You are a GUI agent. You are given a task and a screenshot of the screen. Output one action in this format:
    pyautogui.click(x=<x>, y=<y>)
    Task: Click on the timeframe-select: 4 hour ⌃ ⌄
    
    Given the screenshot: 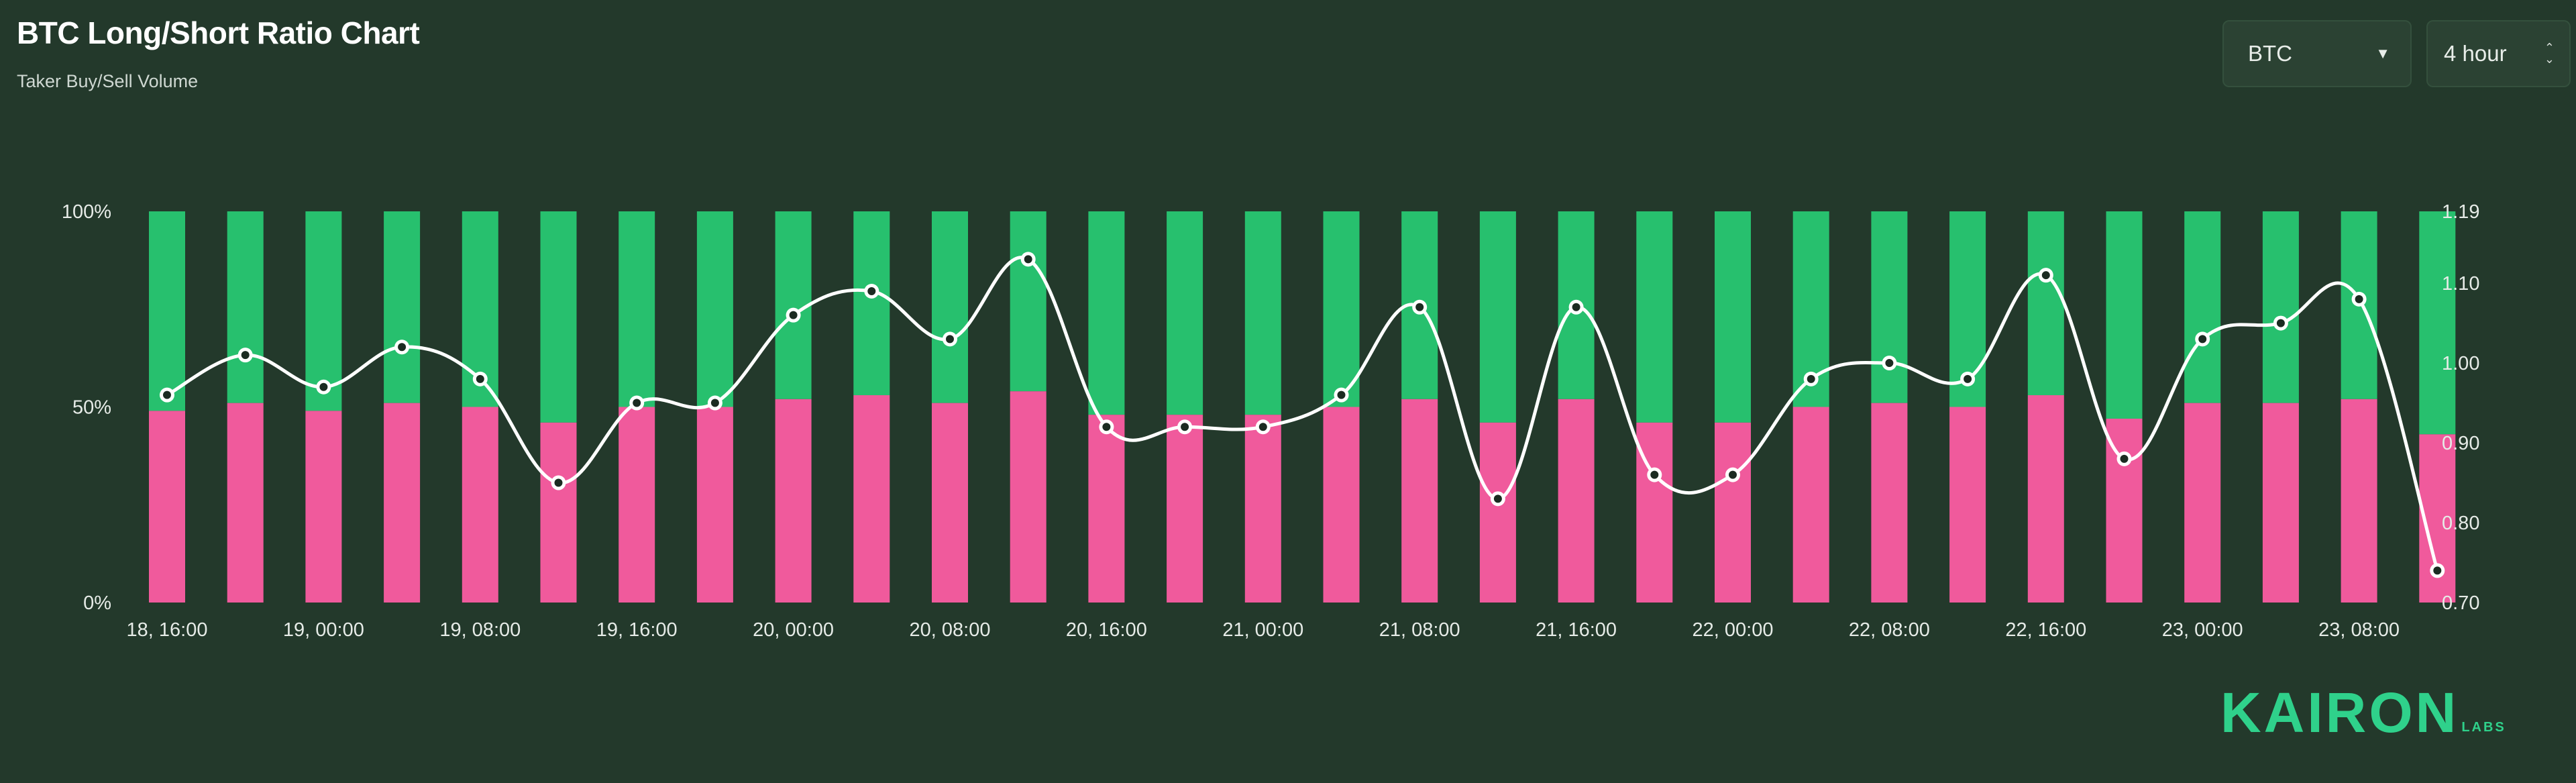 What is the action you would take?
    pyautogui.click(x=2498, y=53)
    